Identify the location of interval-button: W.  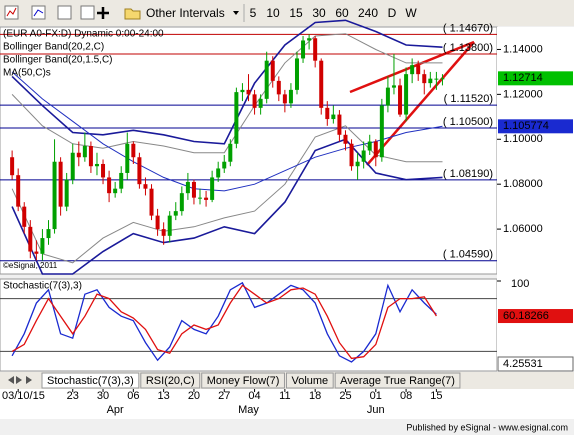
(411, 13).